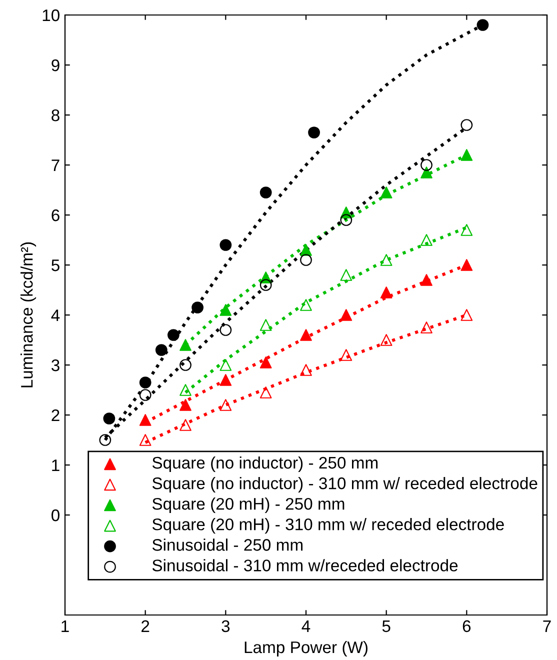 The width and height of the screenshot is (557, 660). I want to click on y-tick-label: 7, so click(56, 166).